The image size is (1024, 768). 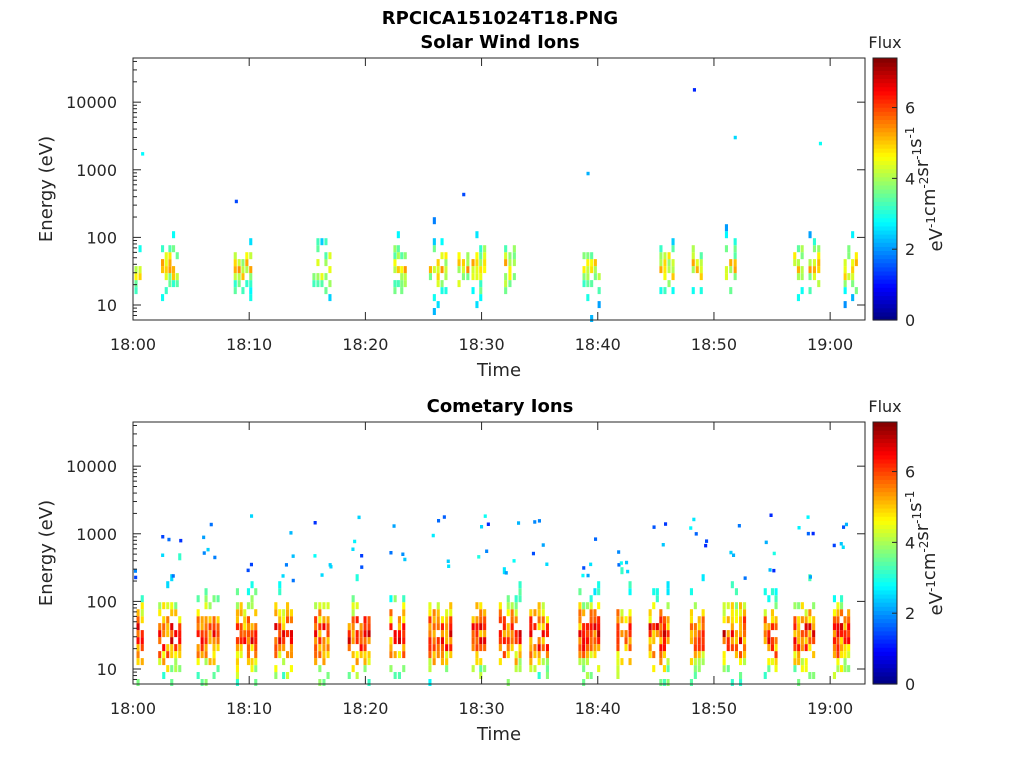 I want to click on colorbar-tick-label: 6, so click(x=910, y=472).